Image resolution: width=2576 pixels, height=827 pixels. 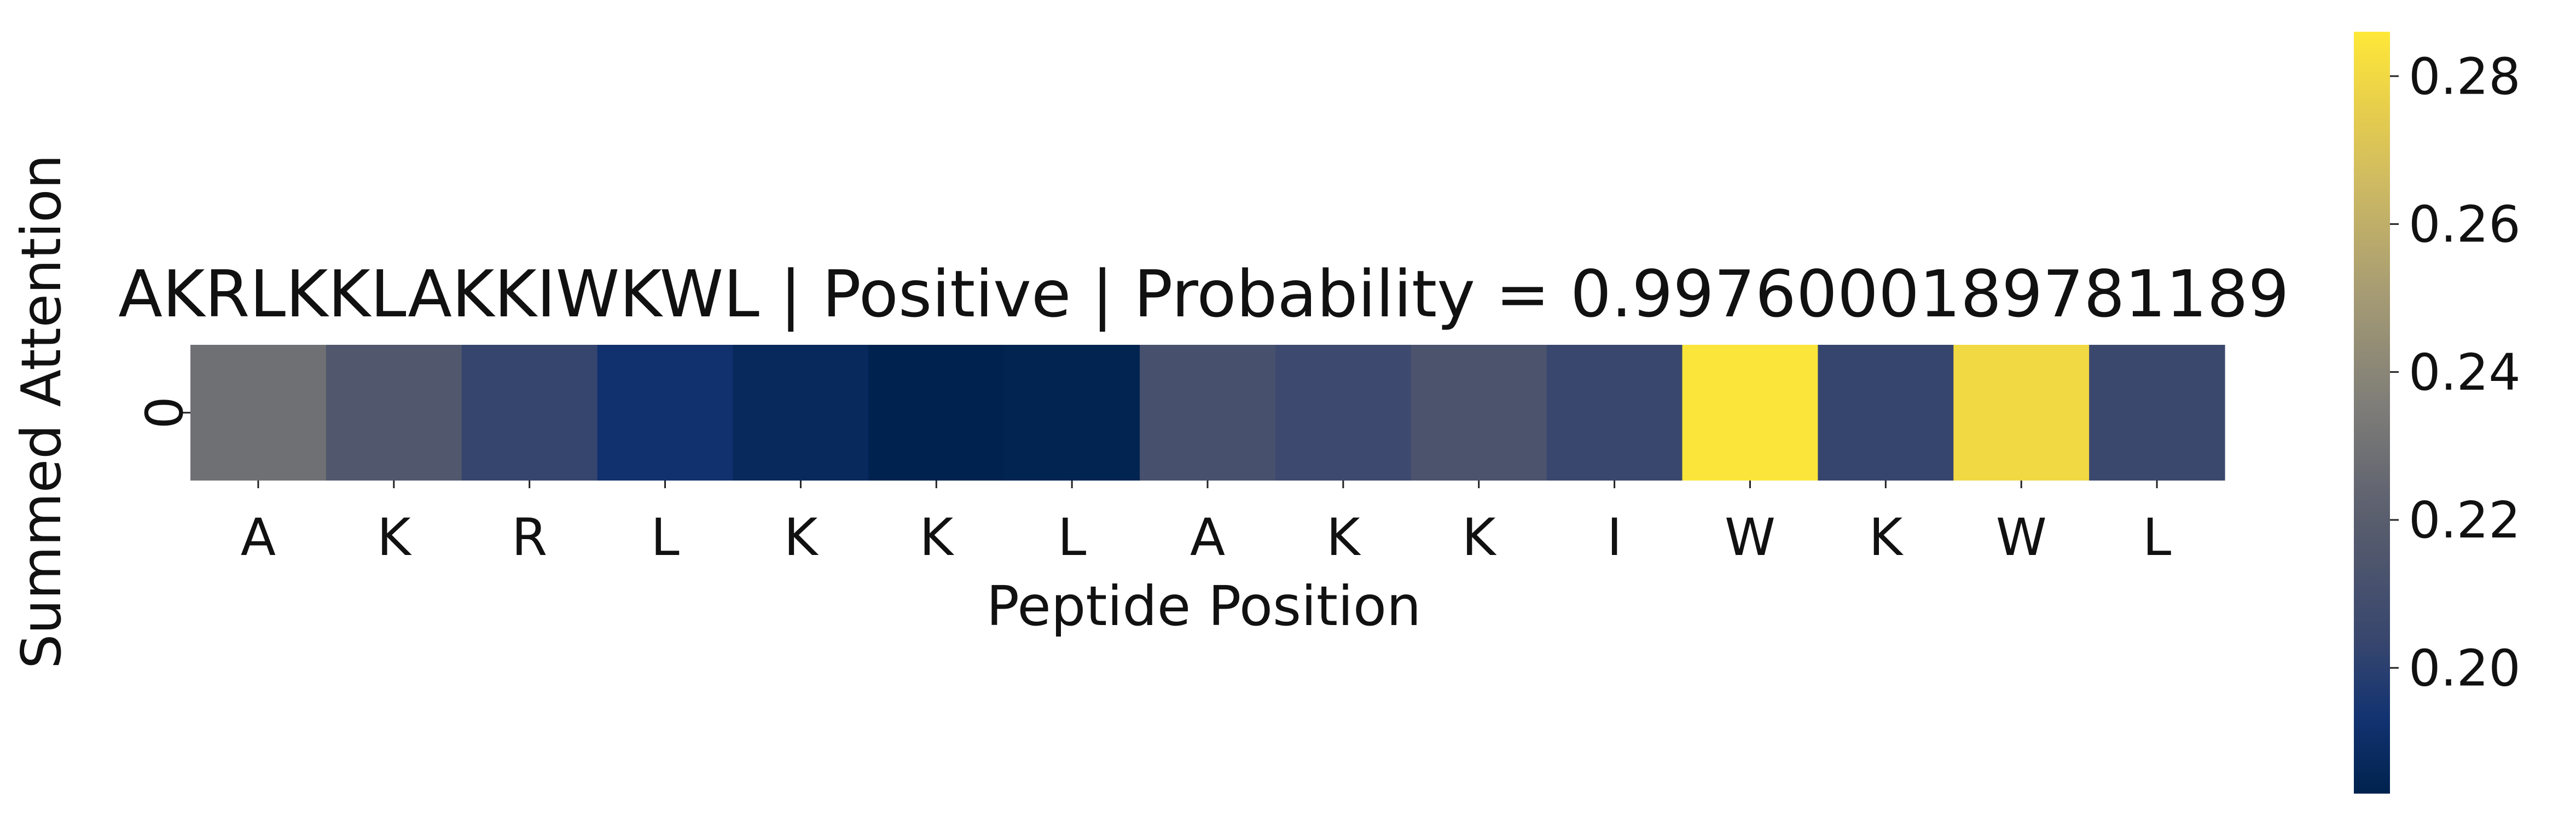 I want to click on colorbar-ticks: 0.20 0.22 0.24 0.26 0.28, so click(x=2456, y=372).